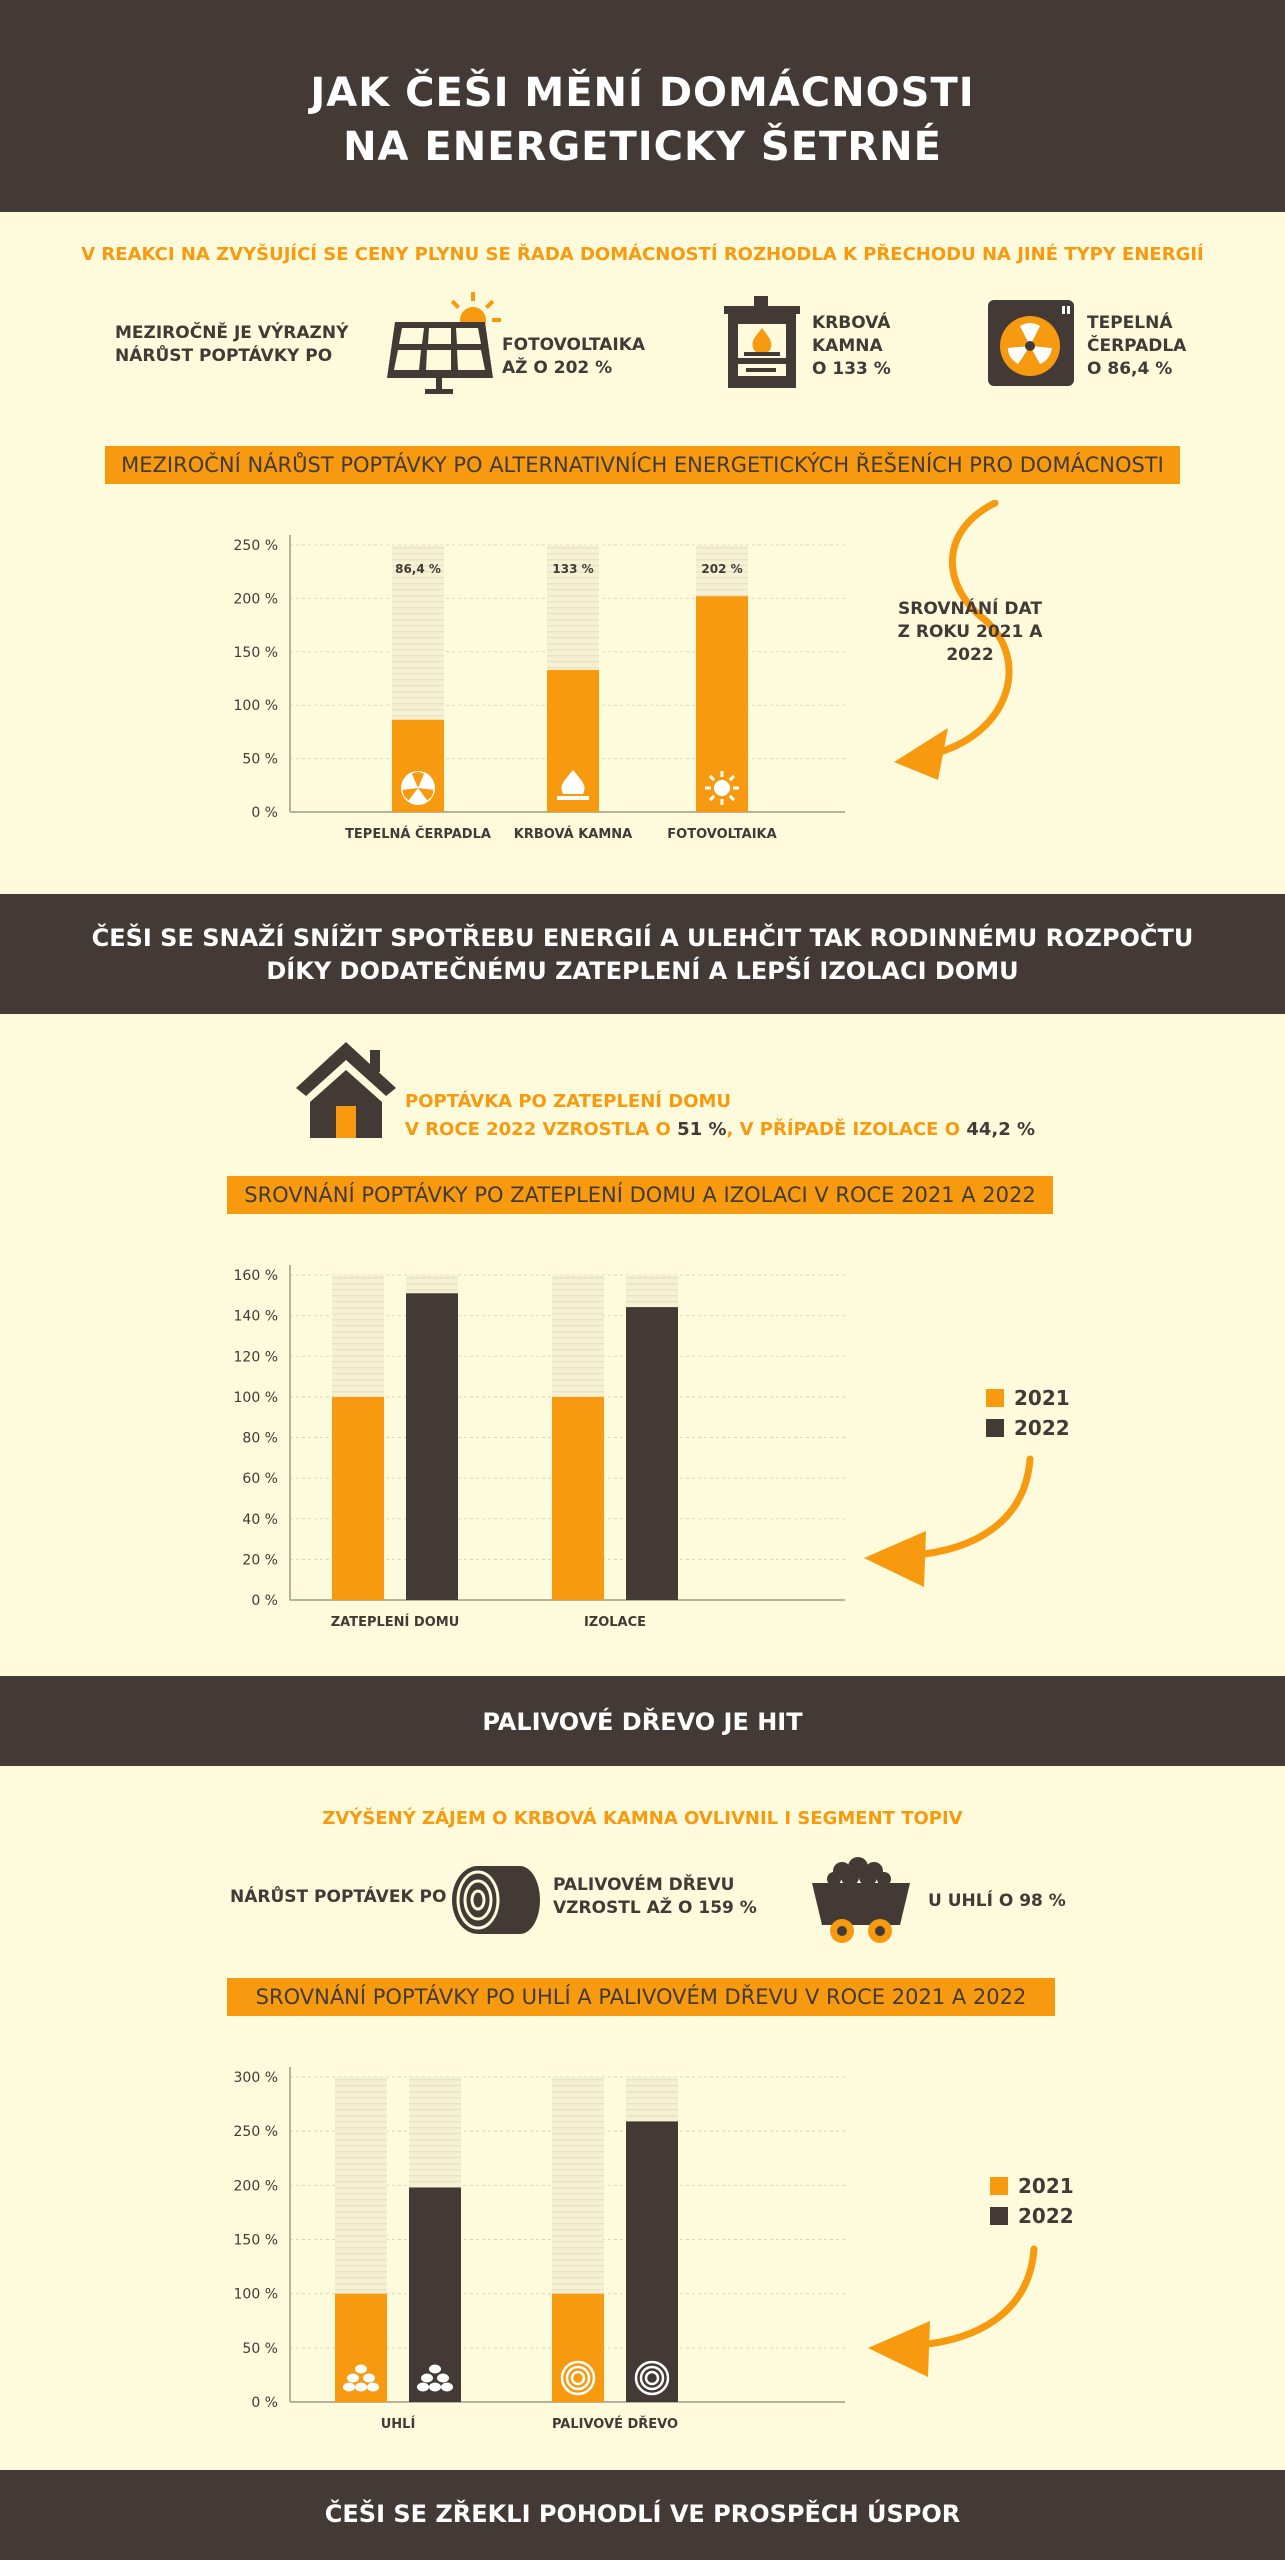 The height and width of the screenshot is (2560, 1285). What do you see at coordinates (573, 834) in the screenshot?
I see `x-tick-label: KRBOVÁ KAMNA` at bounding box center [573, 834].